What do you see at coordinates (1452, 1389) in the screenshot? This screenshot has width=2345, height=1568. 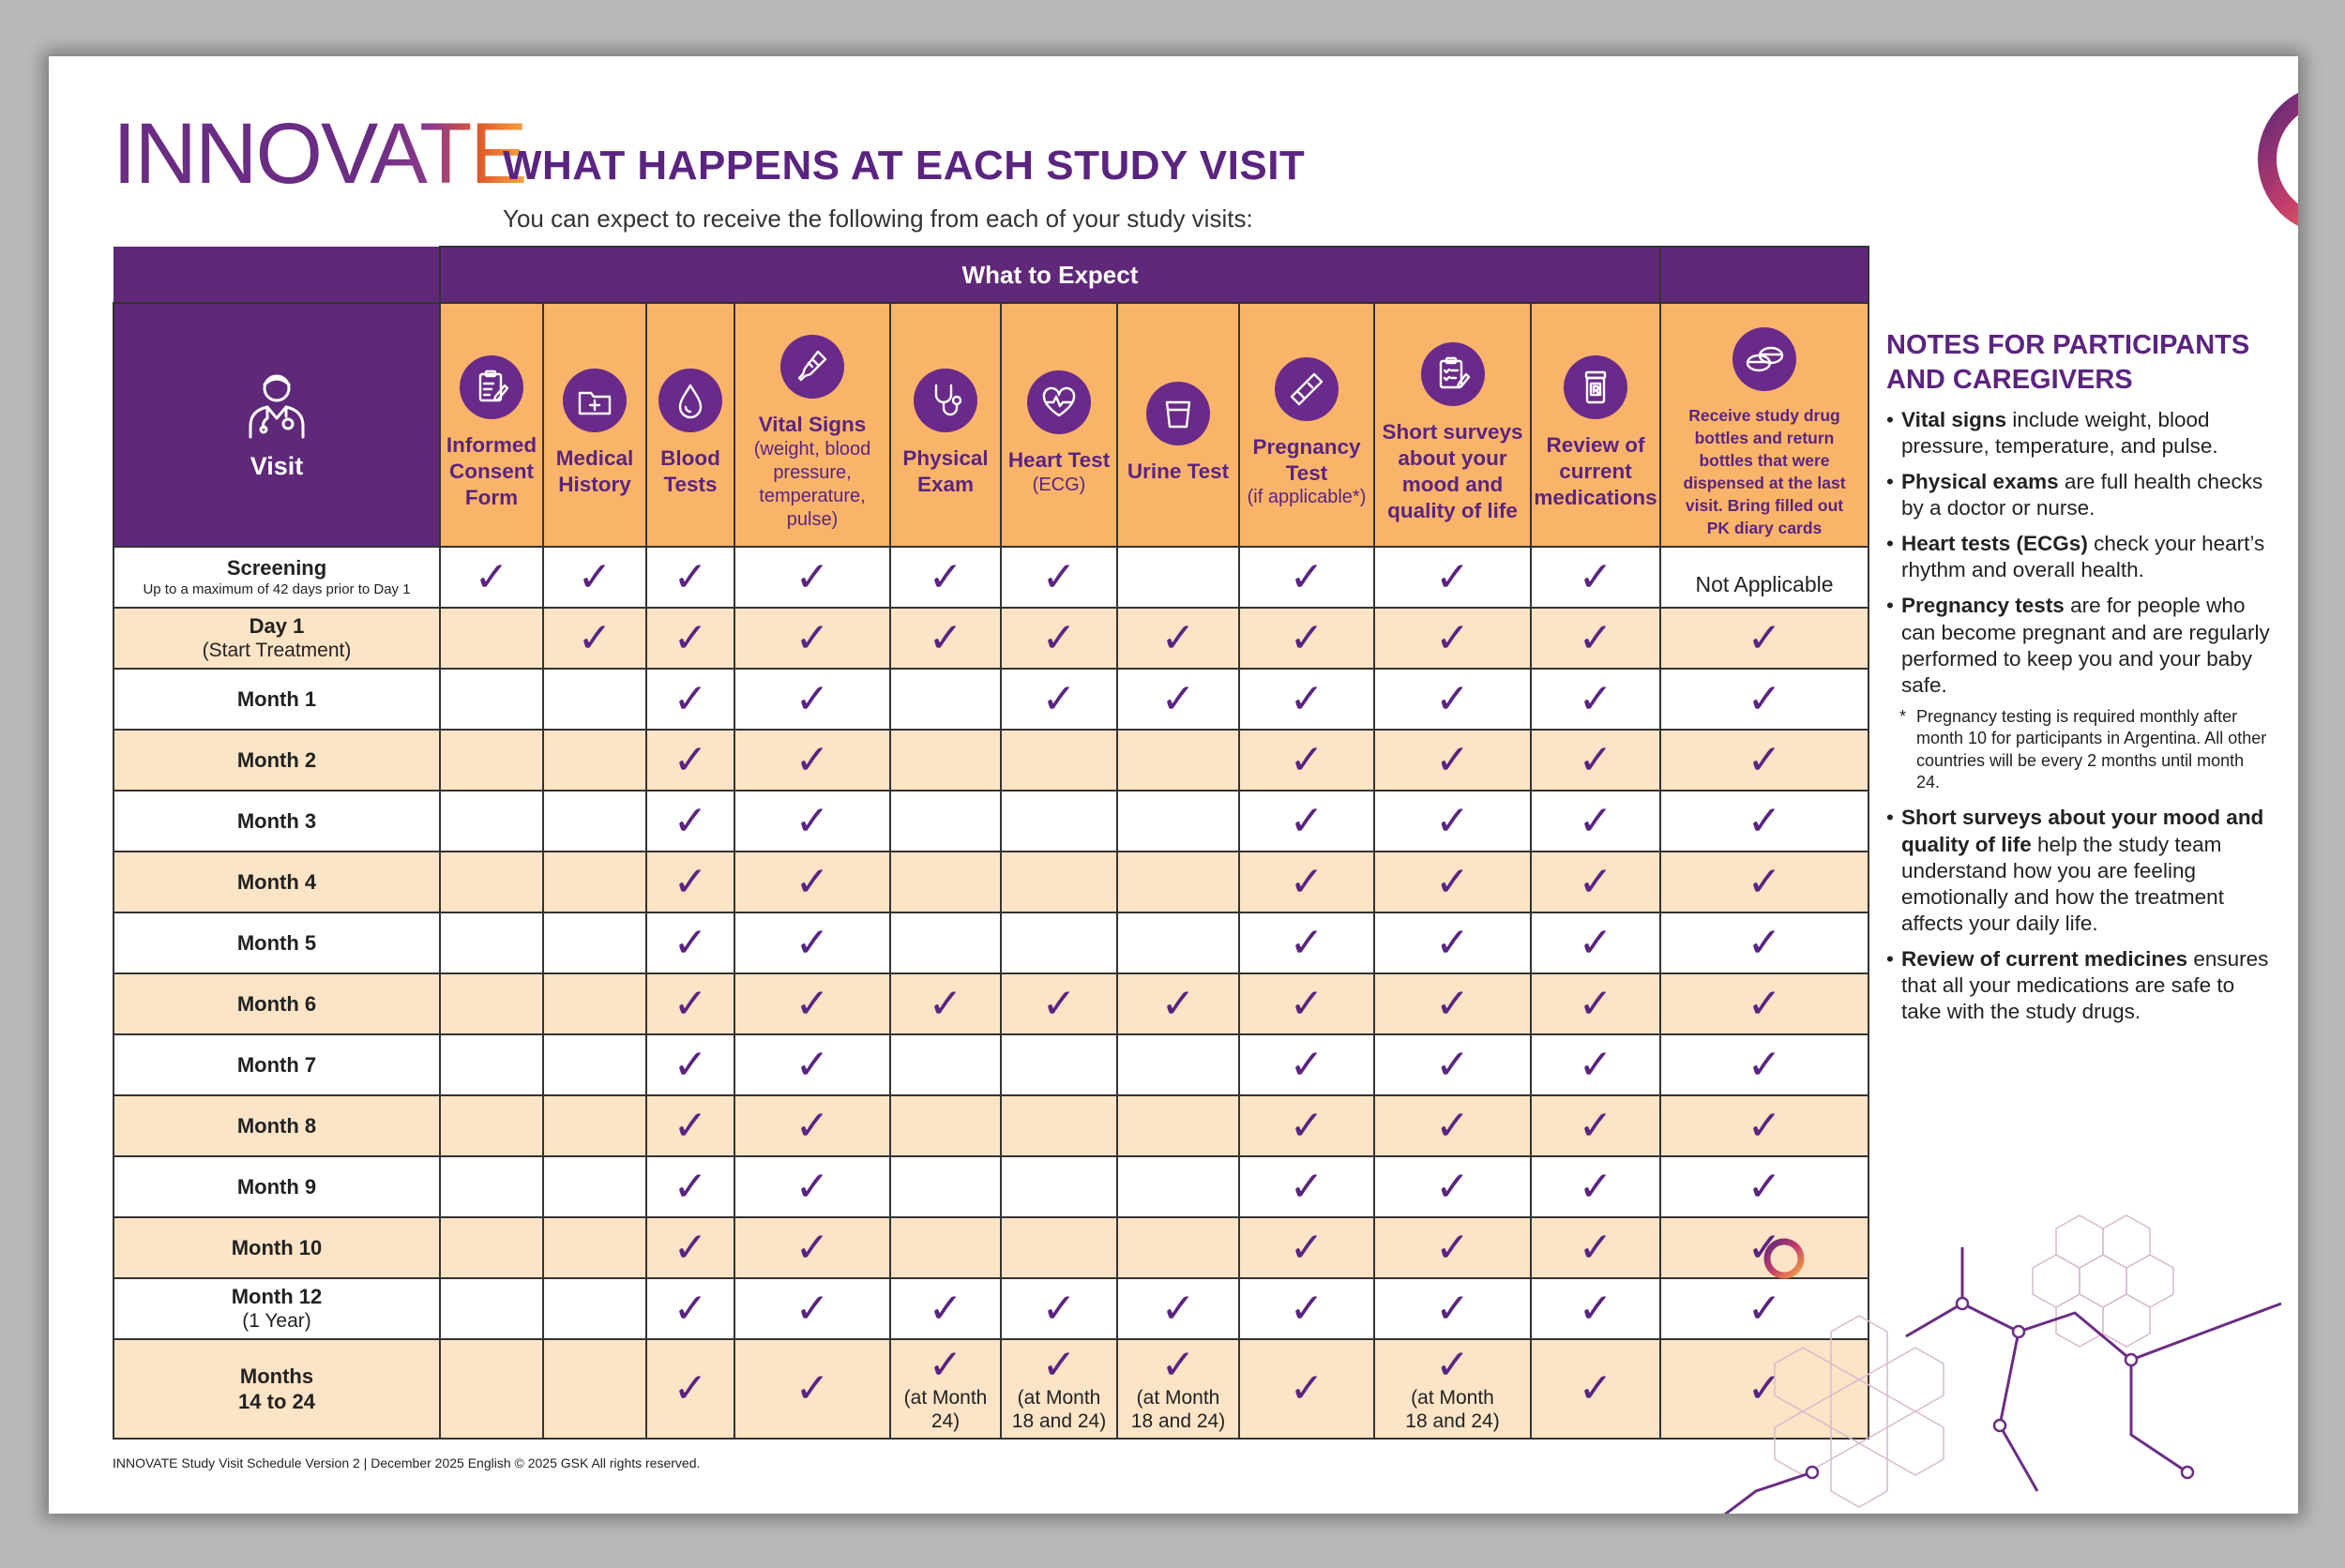 I see `schedule-cell: ✓ (at Month 18 and 24)` at bounding box center [1452, 1389].